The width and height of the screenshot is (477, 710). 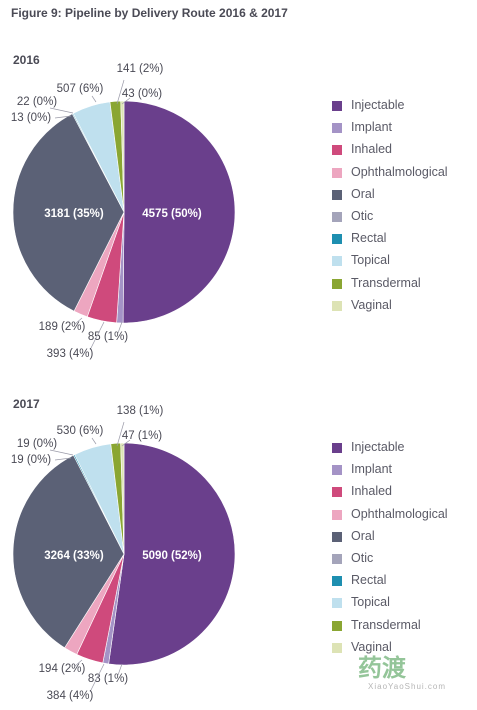 What do you see at coordinates (31, 460) in the screenshot?
I see `data-label-rectal: 19 (0%)` at bounding box center [31, 460].